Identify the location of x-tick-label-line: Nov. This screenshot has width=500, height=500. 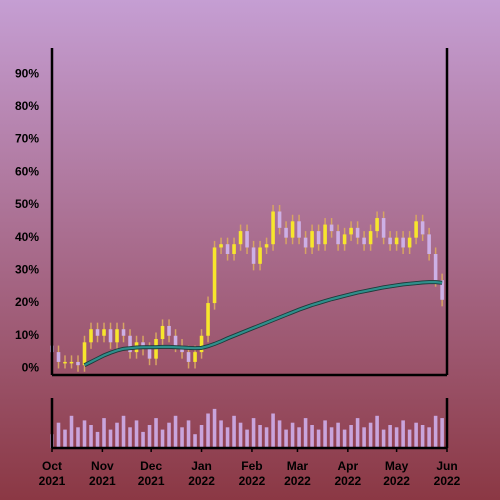
(102, 466).